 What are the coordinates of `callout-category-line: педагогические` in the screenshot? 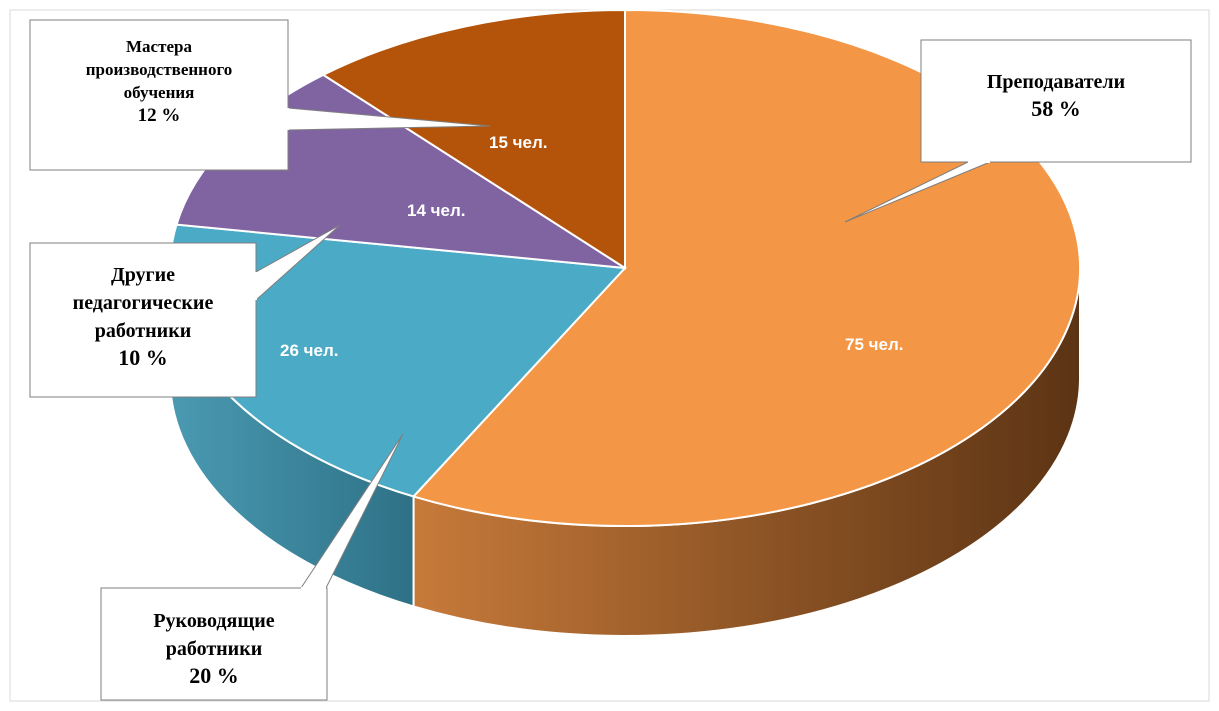 It's located at (143, 303).